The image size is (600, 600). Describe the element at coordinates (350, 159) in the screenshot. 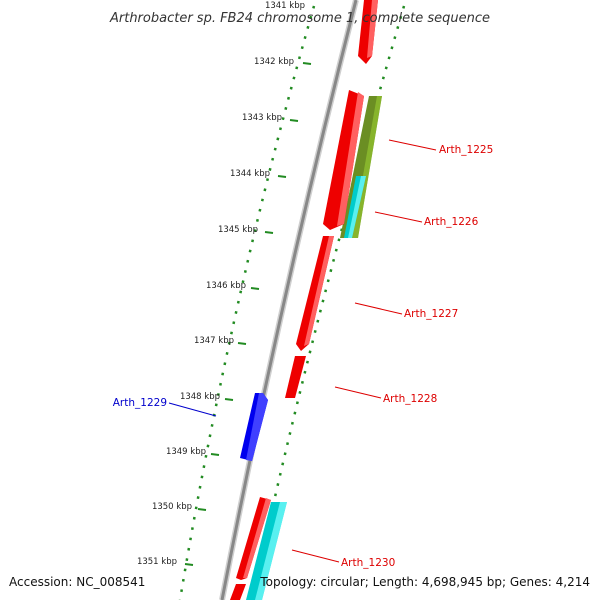

I see `cds-arrow-1225-highlight` at that location.